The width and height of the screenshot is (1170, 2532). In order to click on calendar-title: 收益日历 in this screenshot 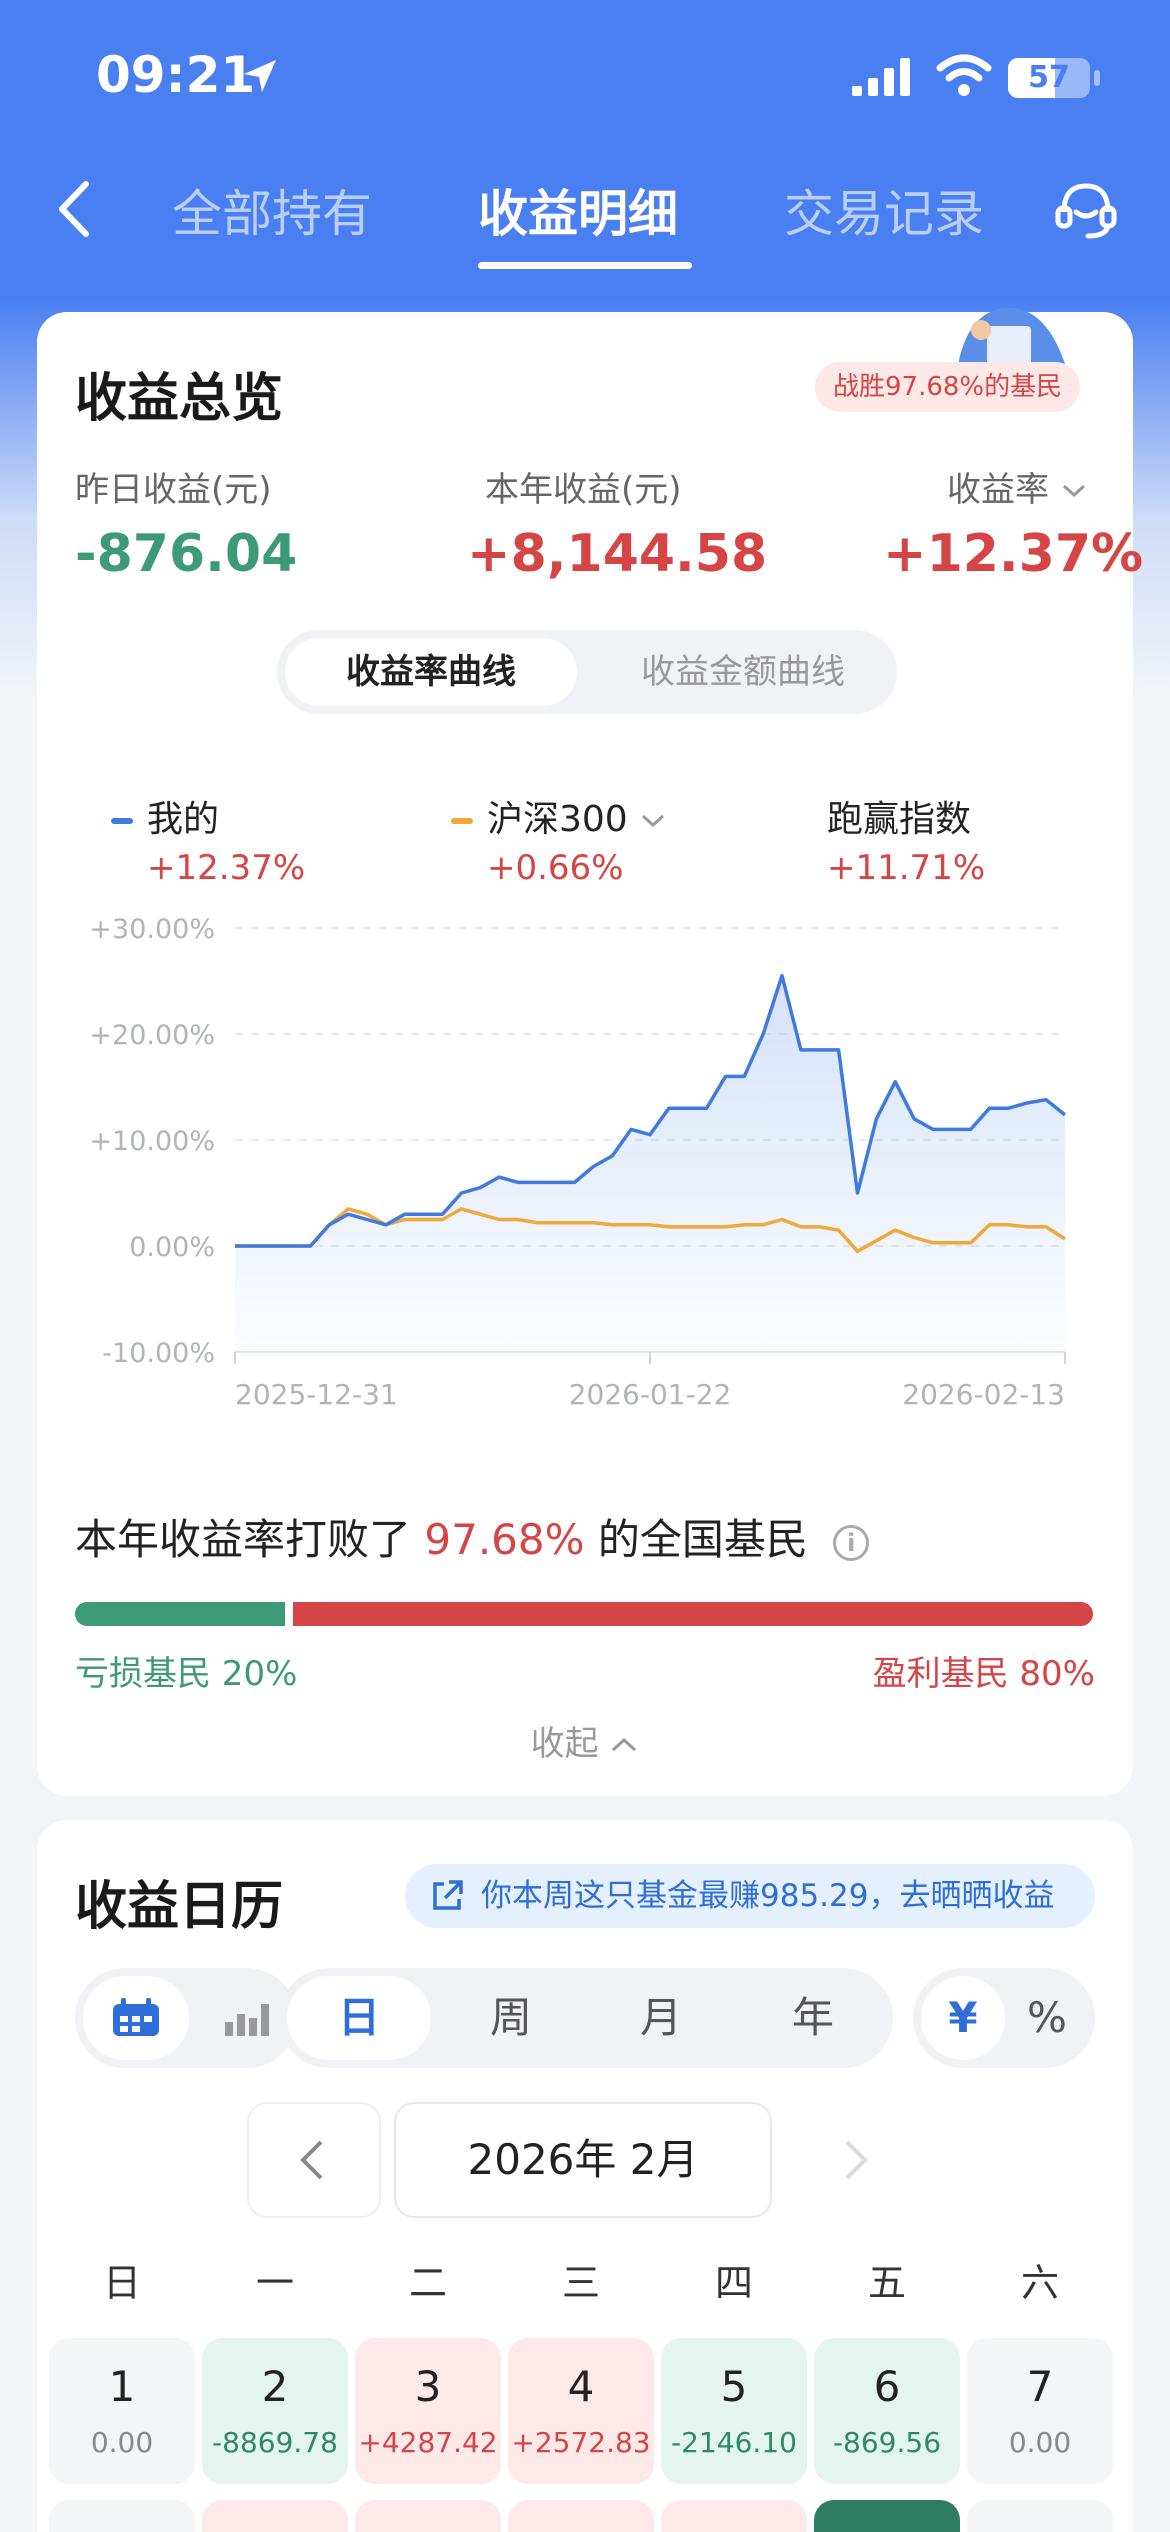, I will do `click(179, 1907)`.